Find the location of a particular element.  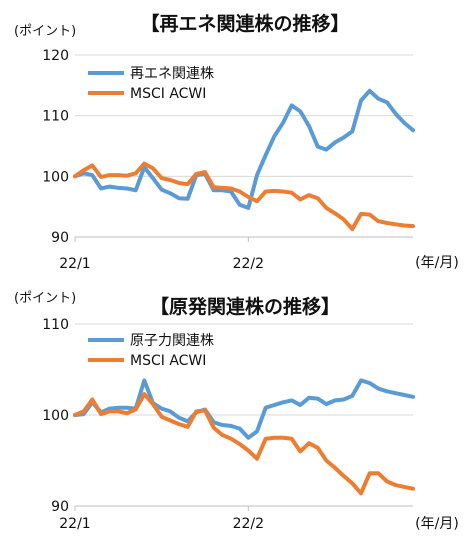

y-tick-labels: 90 100 110 120 is located at coordinates (55, 147).